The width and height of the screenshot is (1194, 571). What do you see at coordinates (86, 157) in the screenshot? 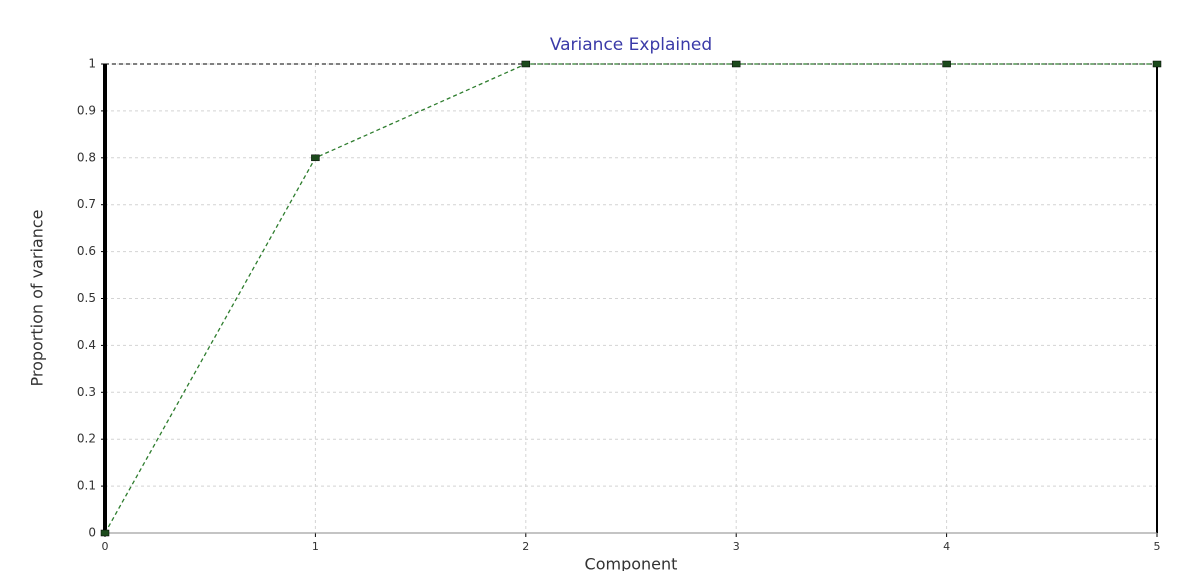
I see `y-tick-label: 0.8` at bounding box center [86, 157].